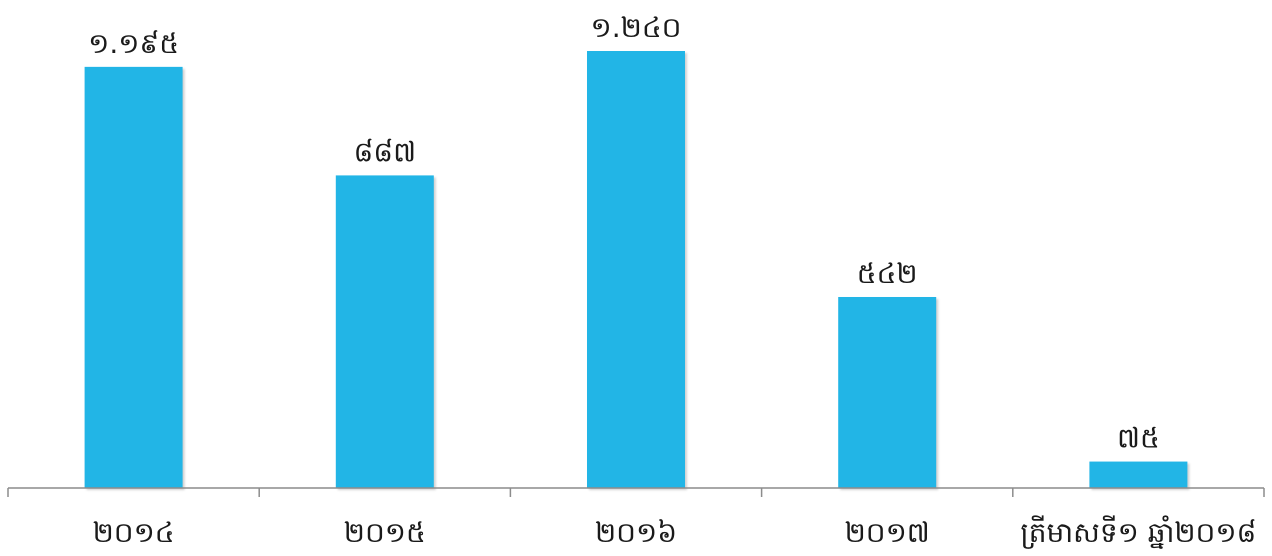 The height and width of the screenshot is (556, 1272). What do you see at coordinates (887, 532) in the screenshot?
I see `x-tick-label: ២០១៧` at bounding box center [887, 532].